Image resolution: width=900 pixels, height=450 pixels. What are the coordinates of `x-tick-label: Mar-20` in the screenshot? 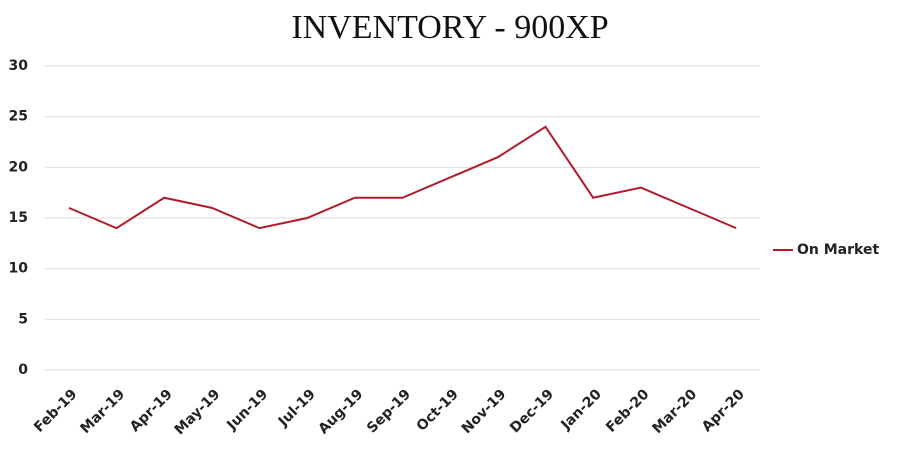 It's located at (675, 411).